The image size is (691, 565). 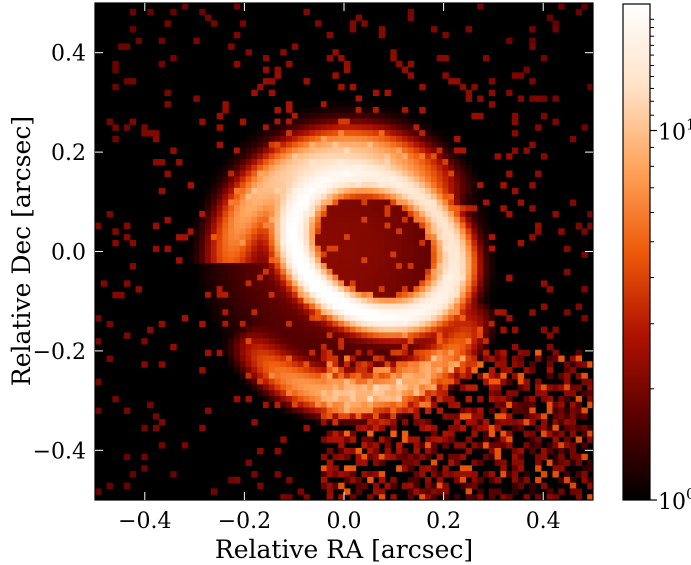 What do you see at coordinates (59, 451) in the screenshot?
I see `y-tick-label: −0.4` at bounding box center [59, 451].